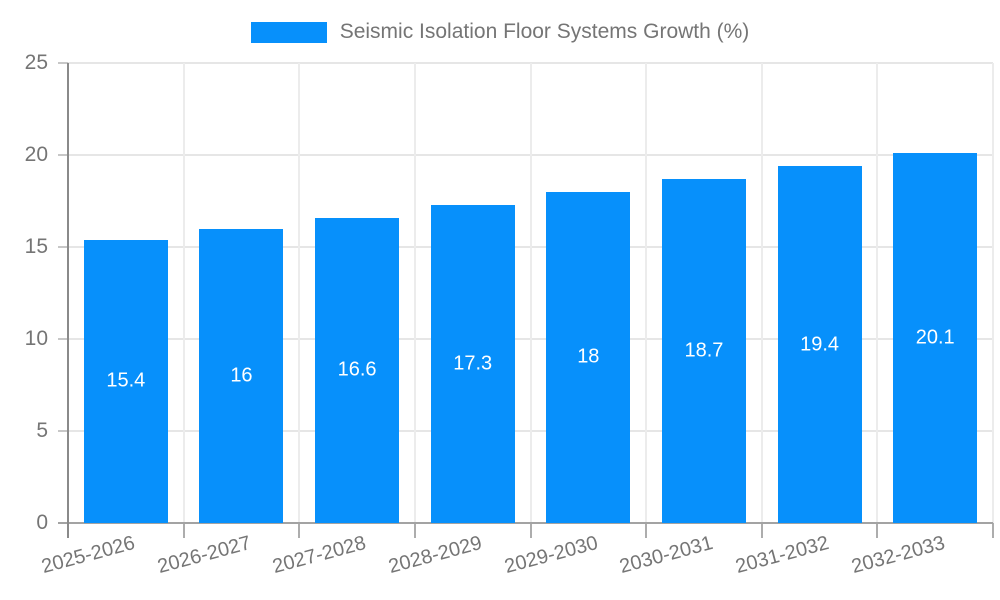  I want to click on y-axis-tick-label: 15, so click(36, 247).